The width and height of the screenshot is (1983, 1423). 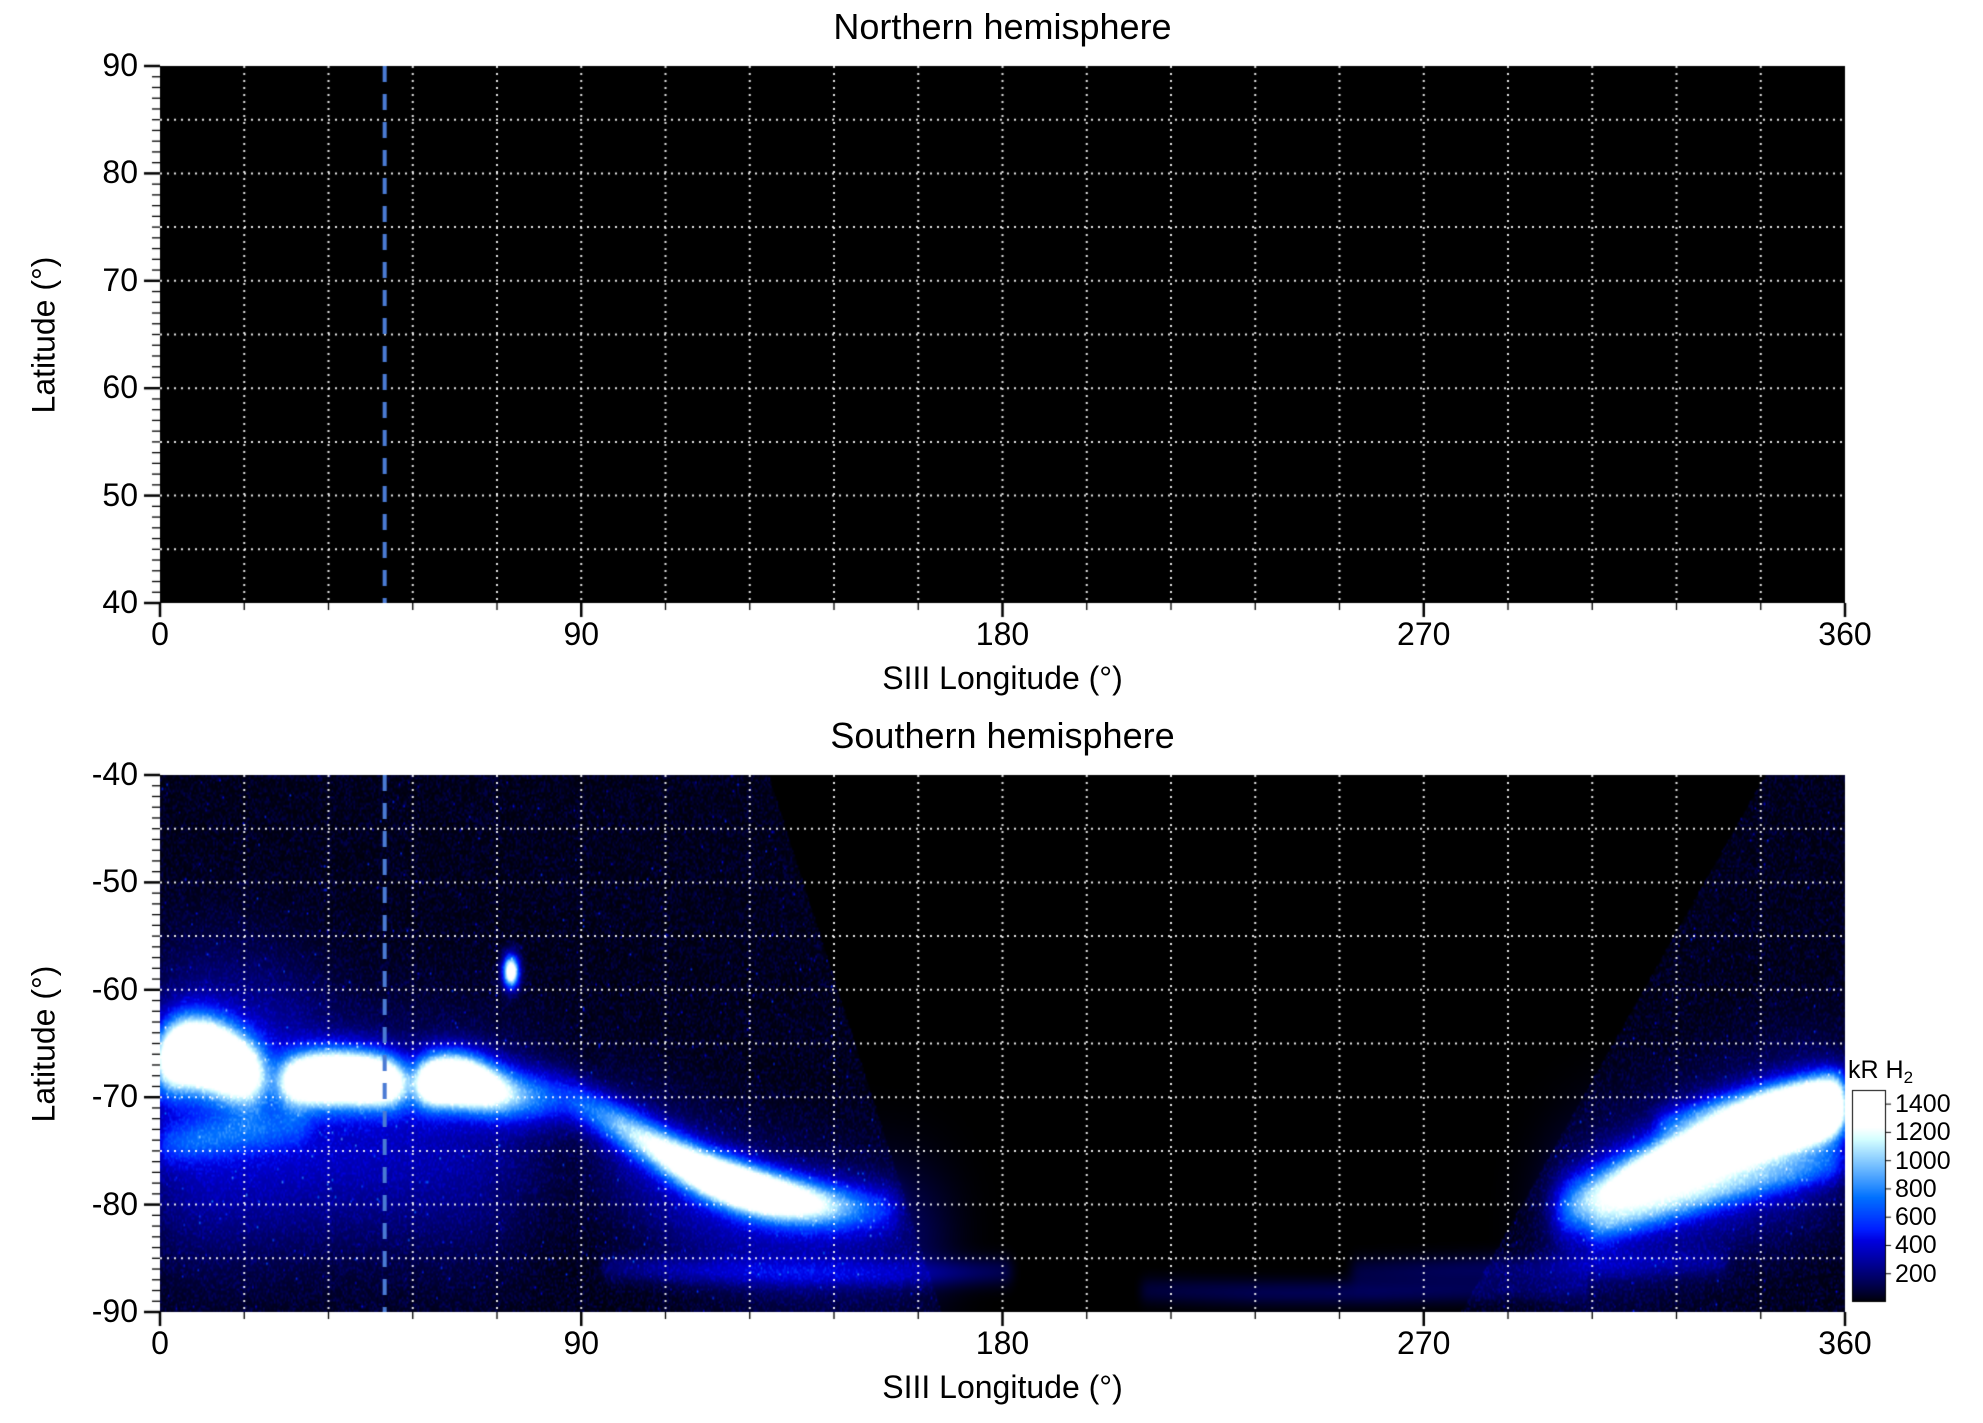 I want to click on colorbar-tick-label: 1400, so click(x=1923, y=1104).